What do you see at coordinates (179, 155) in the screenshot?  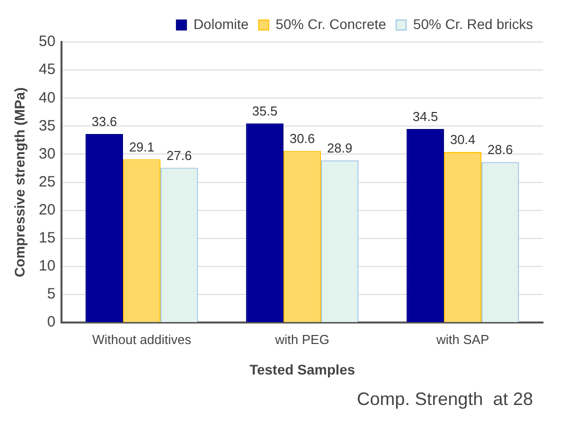 I see `data-label: 27.6` at bounding box center [179, 155].